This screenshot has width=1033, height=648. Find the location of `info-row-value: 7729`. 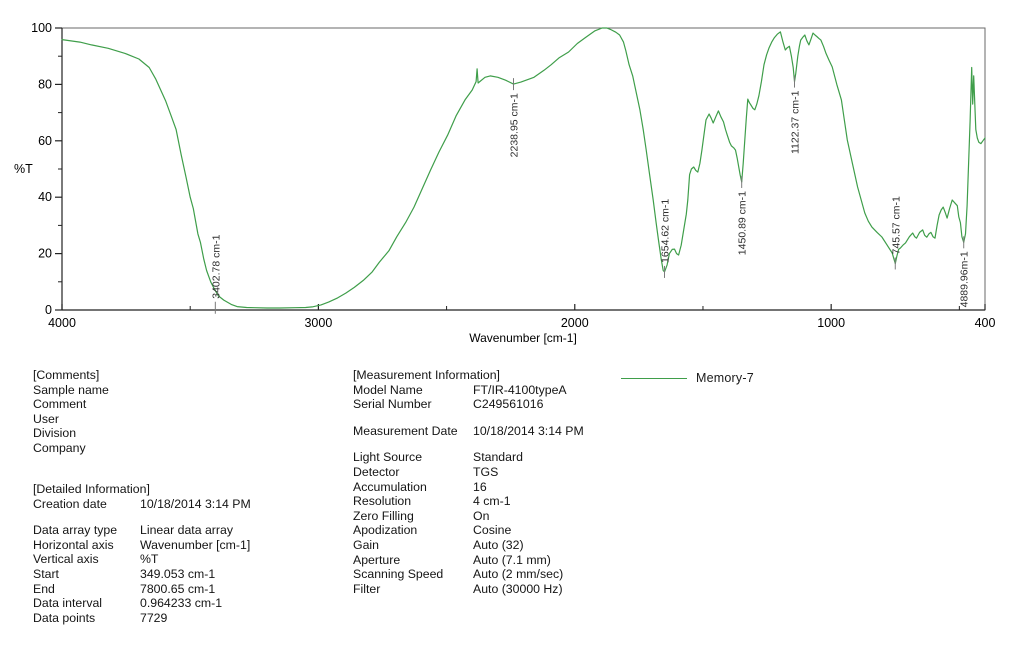

info-row-value: 7729 is located at coordinates (154, 617).